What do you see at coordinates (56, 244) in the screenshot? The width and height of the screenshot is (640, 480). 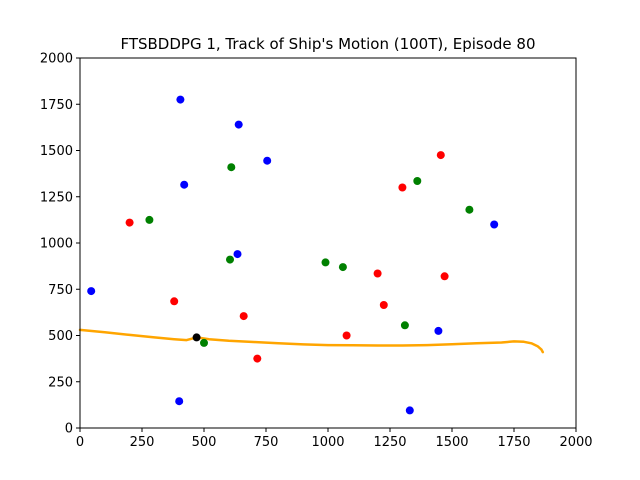 I see `y-tick-label: 1000` at bounding box center [56, 244].